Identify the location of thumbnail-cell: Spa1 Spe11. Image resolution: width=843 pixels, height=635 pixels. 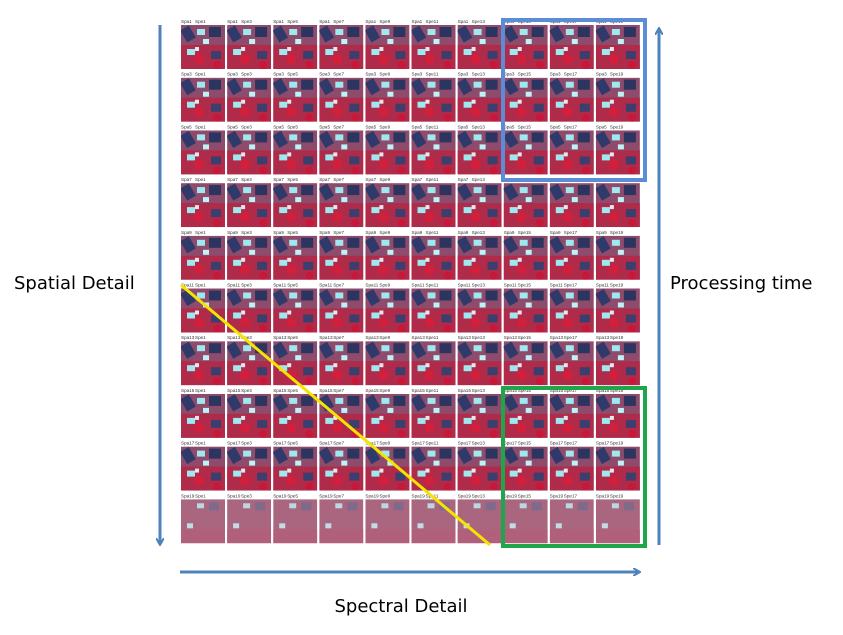
(433, 44).